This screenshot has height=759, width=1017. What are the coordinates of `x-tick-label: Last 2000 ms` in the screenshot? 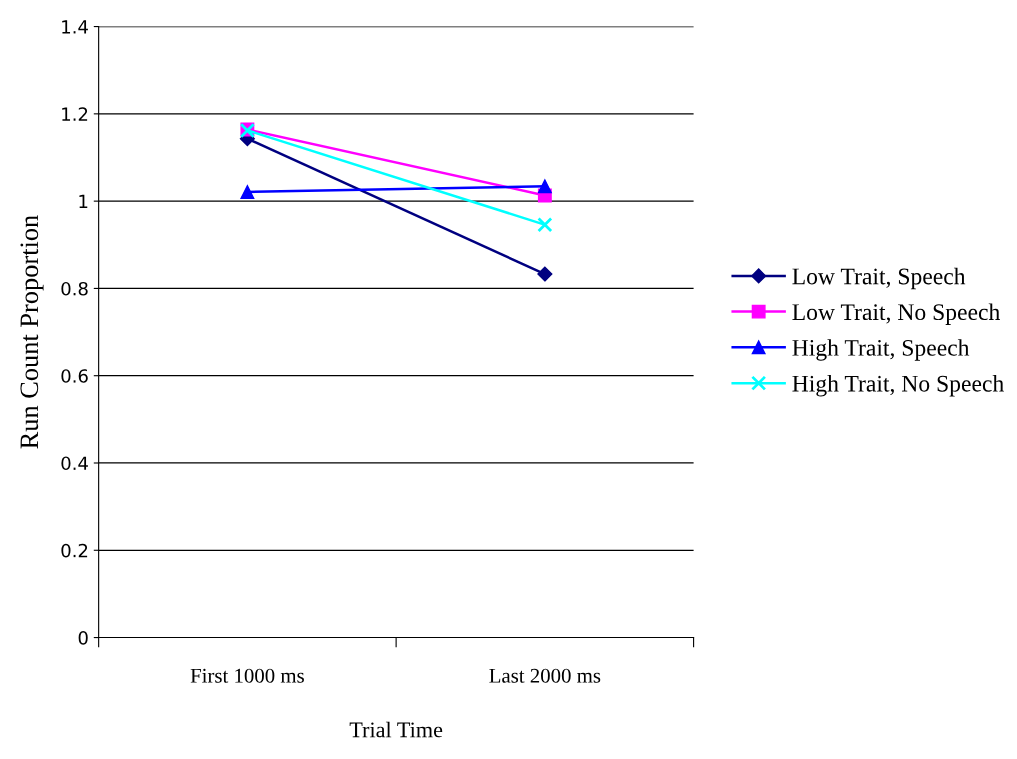 It's located at (545, 675).